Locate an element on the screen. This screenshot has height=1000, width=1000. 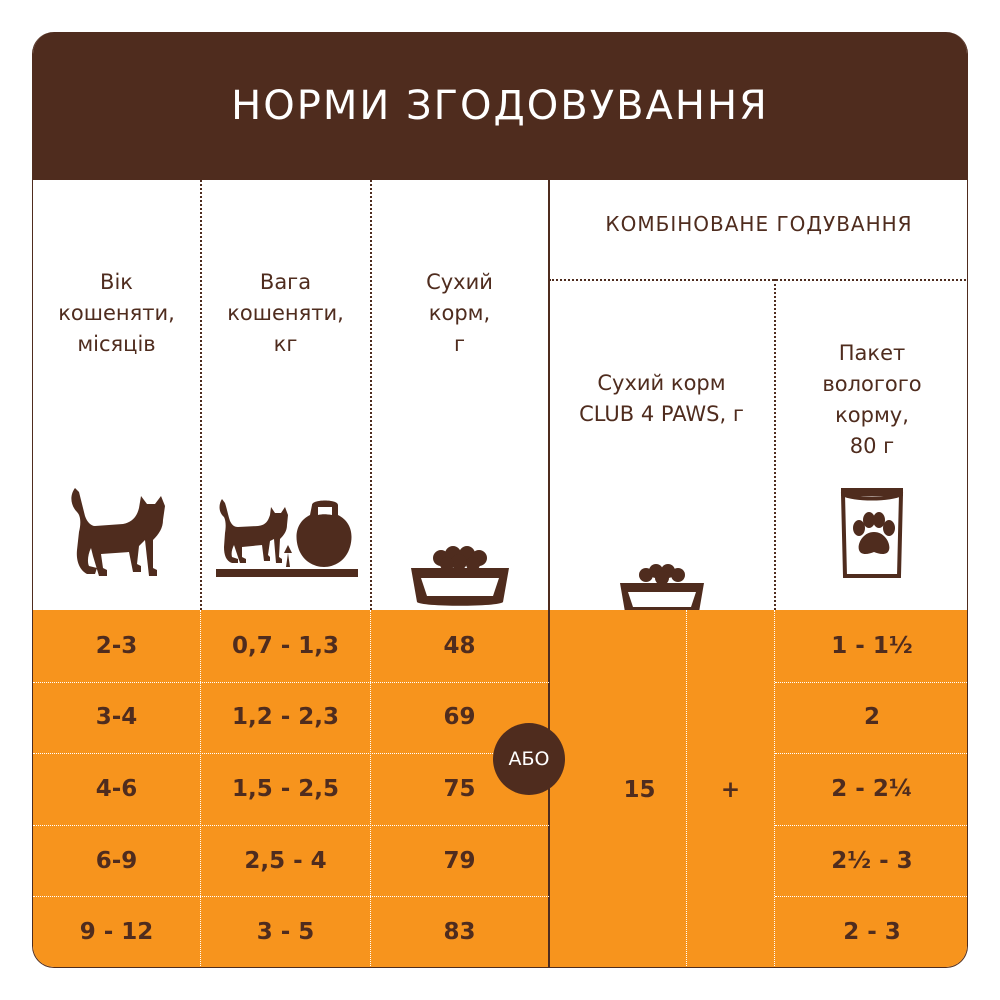
cat-silhouette-icon is located at coordinates (118, 532).